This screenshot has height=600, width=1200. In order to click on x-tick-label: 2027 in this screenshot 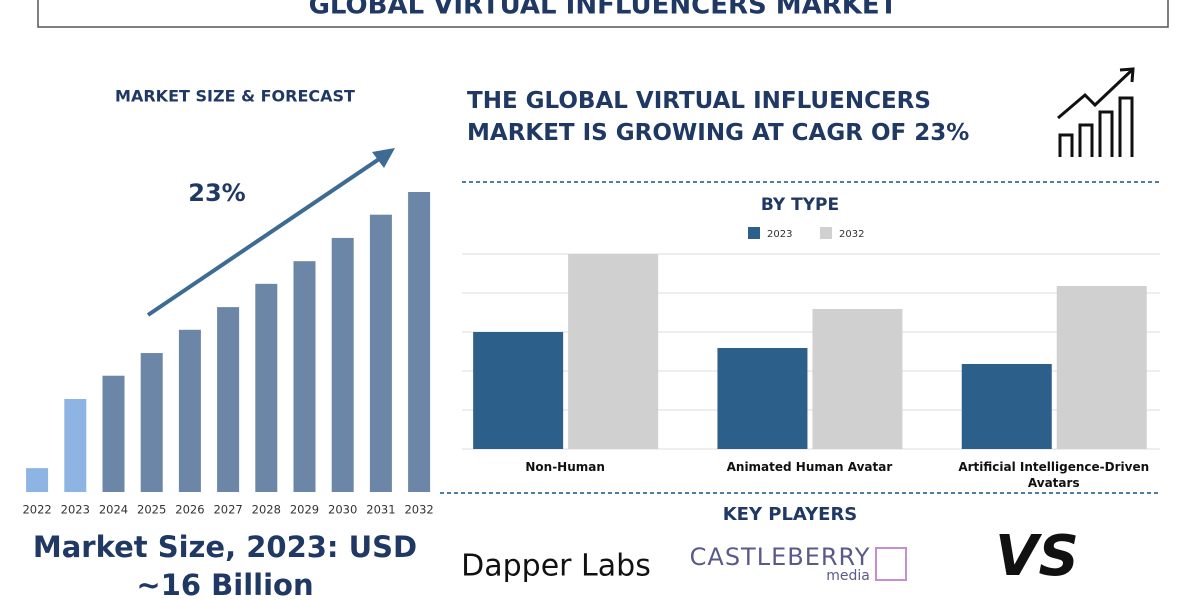, I will do `click(227, 510)`.